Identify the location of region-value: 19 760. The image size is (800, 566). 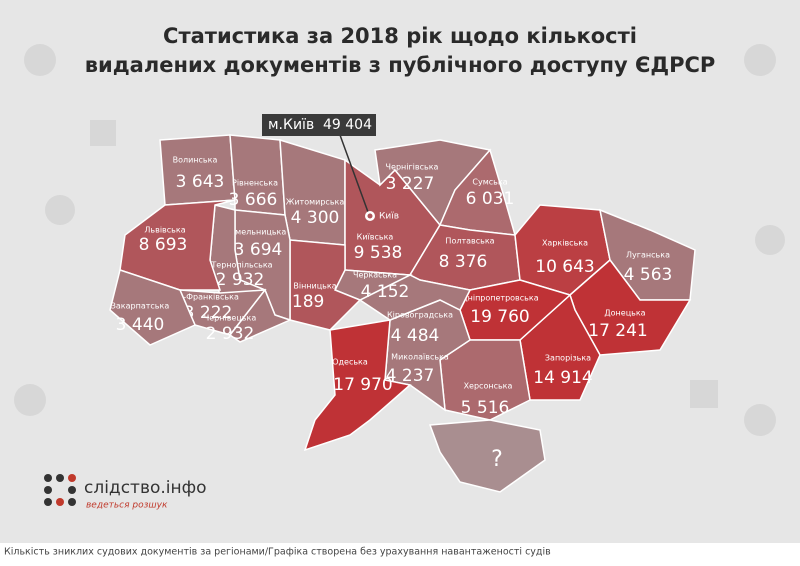
(499, 317).